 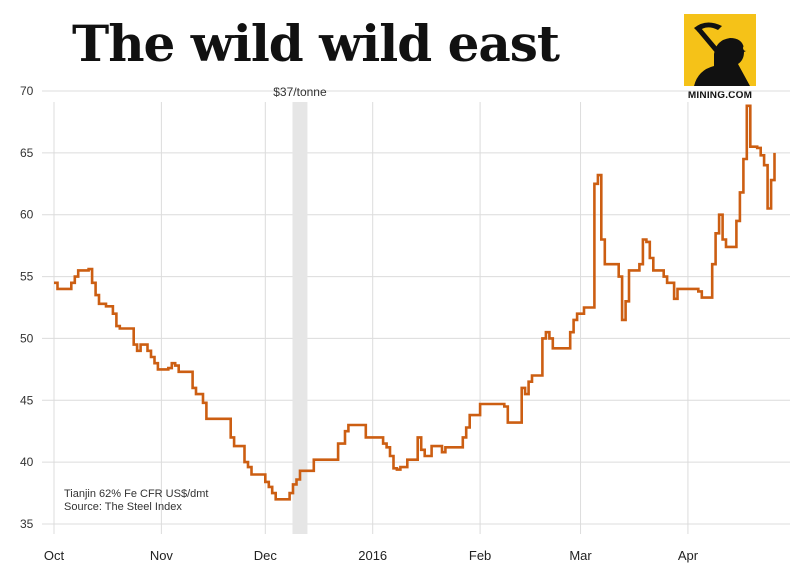 What do you see at coordinates (316, 43) in the screenshot?
I see `chart-title: The wild wild east` at bounding box center [316, 43].